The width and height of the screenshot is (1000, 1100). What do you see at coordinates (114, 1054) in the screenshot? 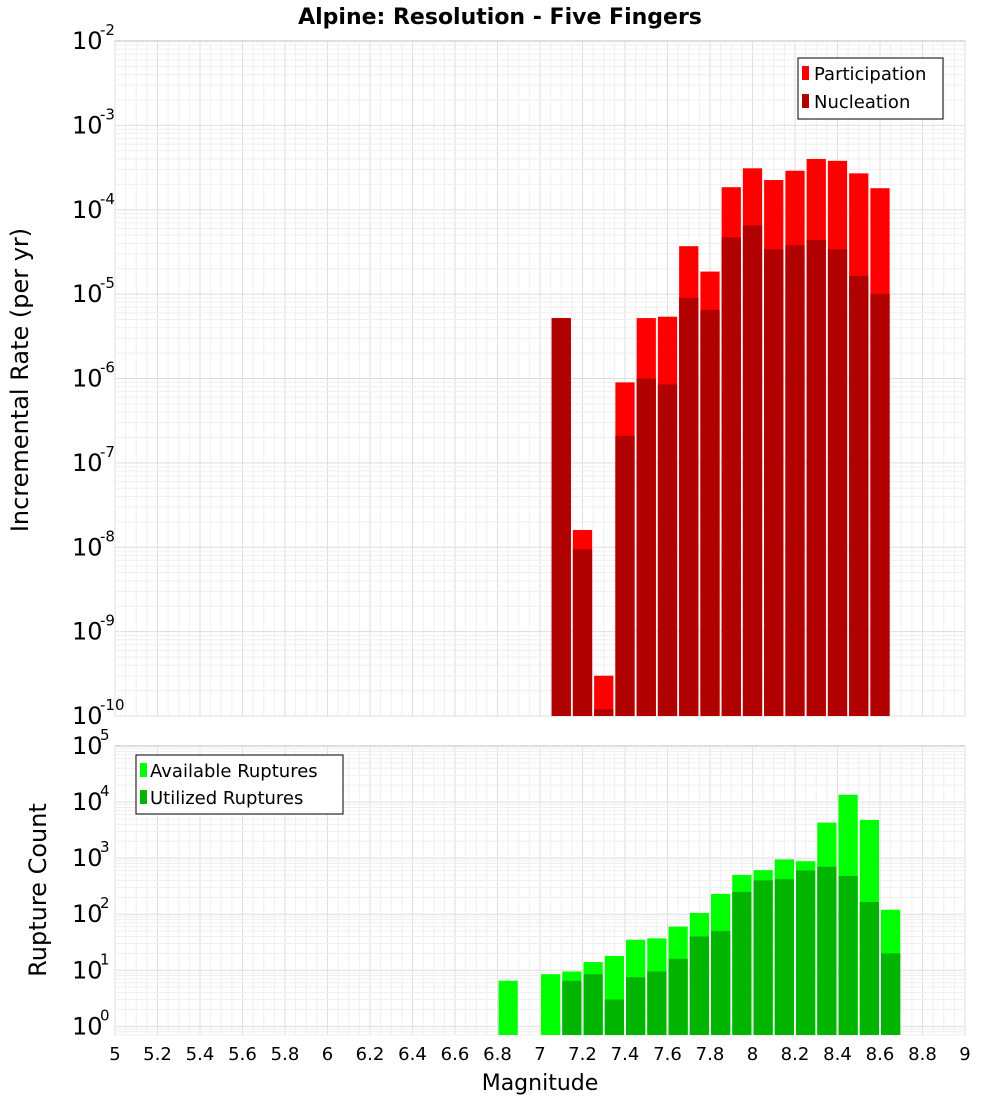
I see `x-tick-label: 5` at bounding box center [114, 1054].